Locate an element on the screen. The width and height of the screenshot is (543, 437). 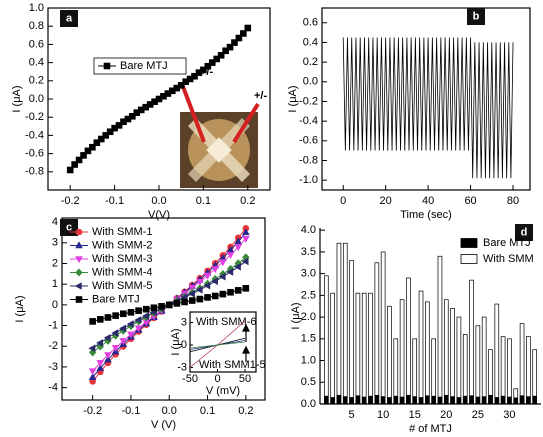
x-tick-label: 0.1 is located at coordinates (203, 201).